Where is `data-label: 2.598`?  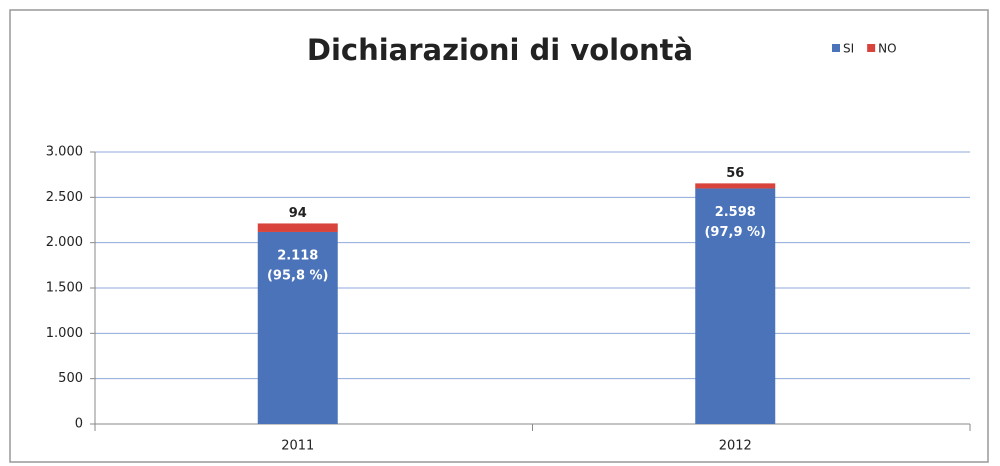 data-label: 2.598 is located at coordinates (735, 212).